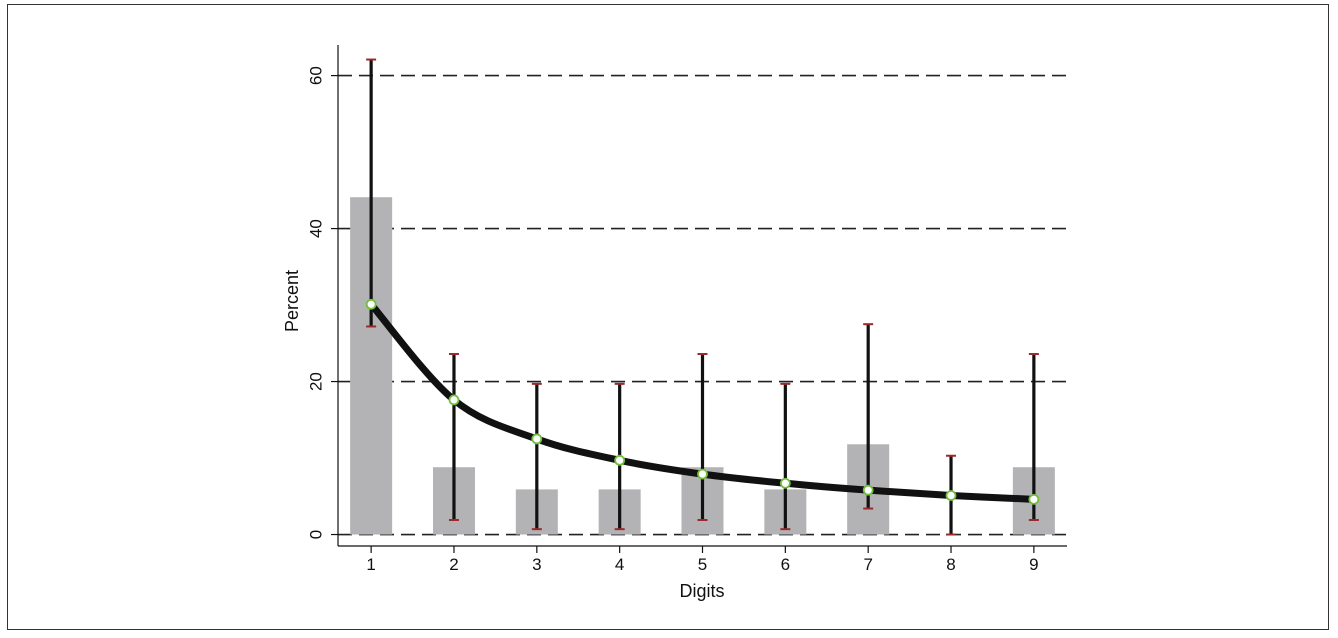 This screenshot has height=638, width=1338. Describe the element at coordinates (453, 564) in the screenshot. I see `x-tick-label-2: 2` at that location.